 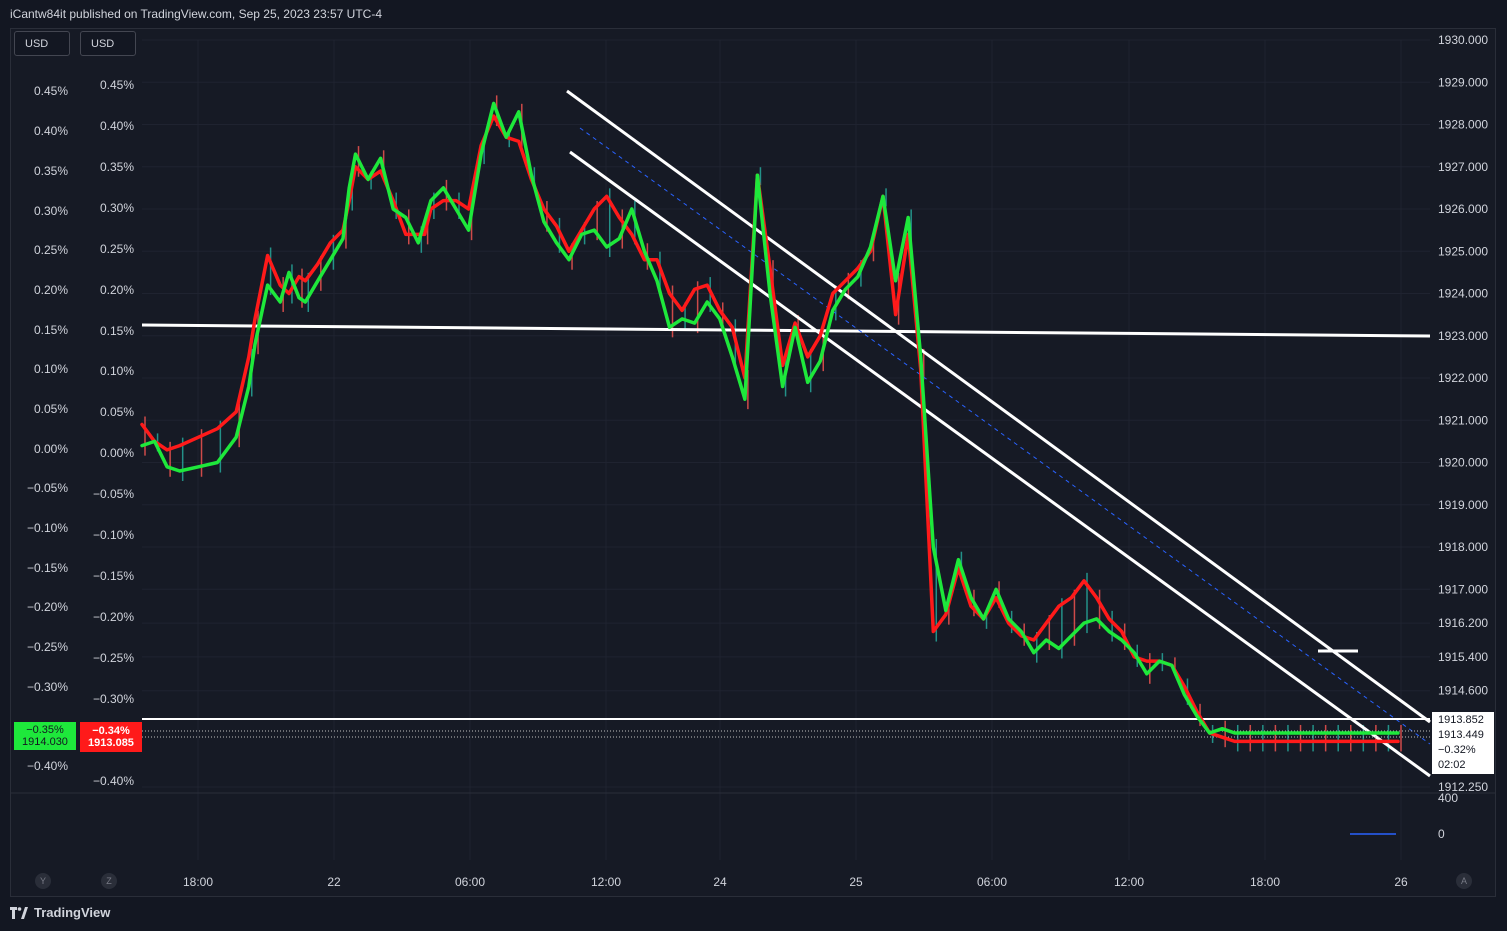 What do you see at coordinates (1463, 209) in the screenshot?
I see `y-right-tick-label: 1926.000` at bounding box center [1463, 209].